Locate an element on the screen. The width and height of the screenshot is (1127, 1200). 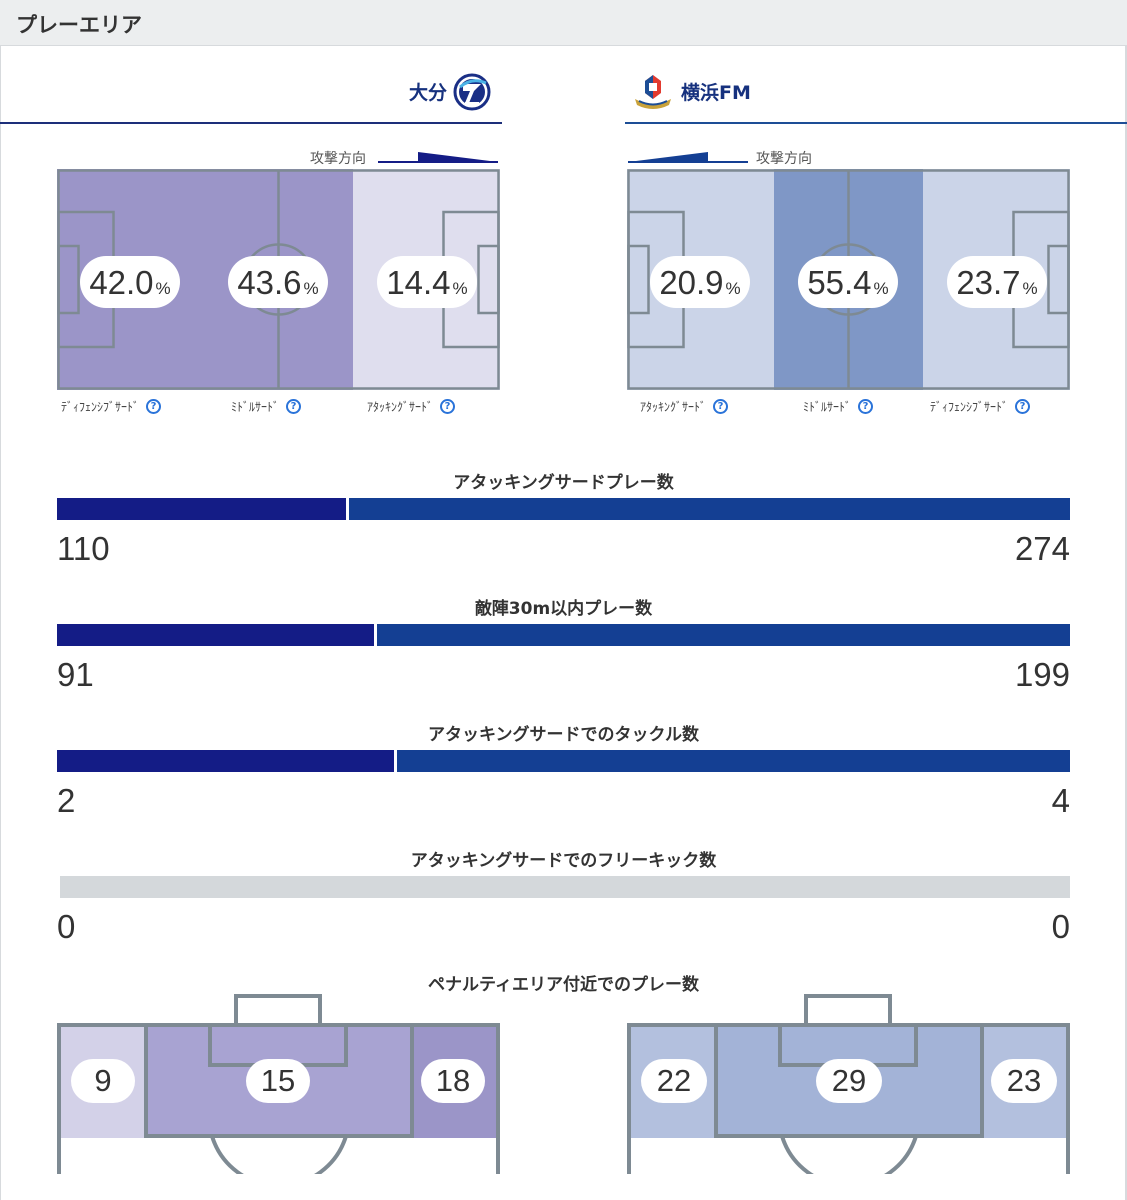
home-attacking-third-percentage: 14.4% is located at coordinates (427, 282).